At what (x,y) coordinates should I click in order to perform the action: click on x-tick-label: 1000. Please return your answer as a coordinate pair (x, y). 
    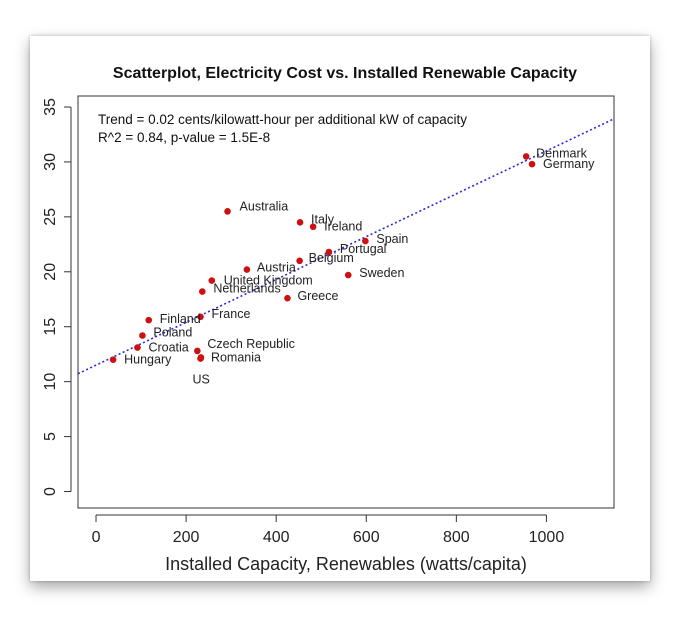
    Looking at the image, I should click on (547, 537).